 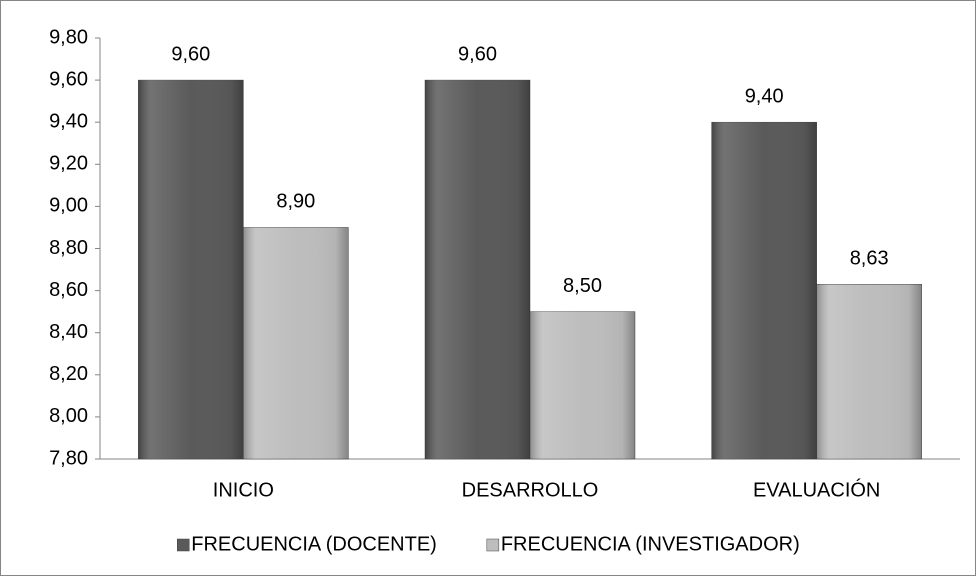 What do you see at coordinates (68, 374) in the screenshot?
I see `y-tick-label: 8,20` at bounding box center [68, 374].